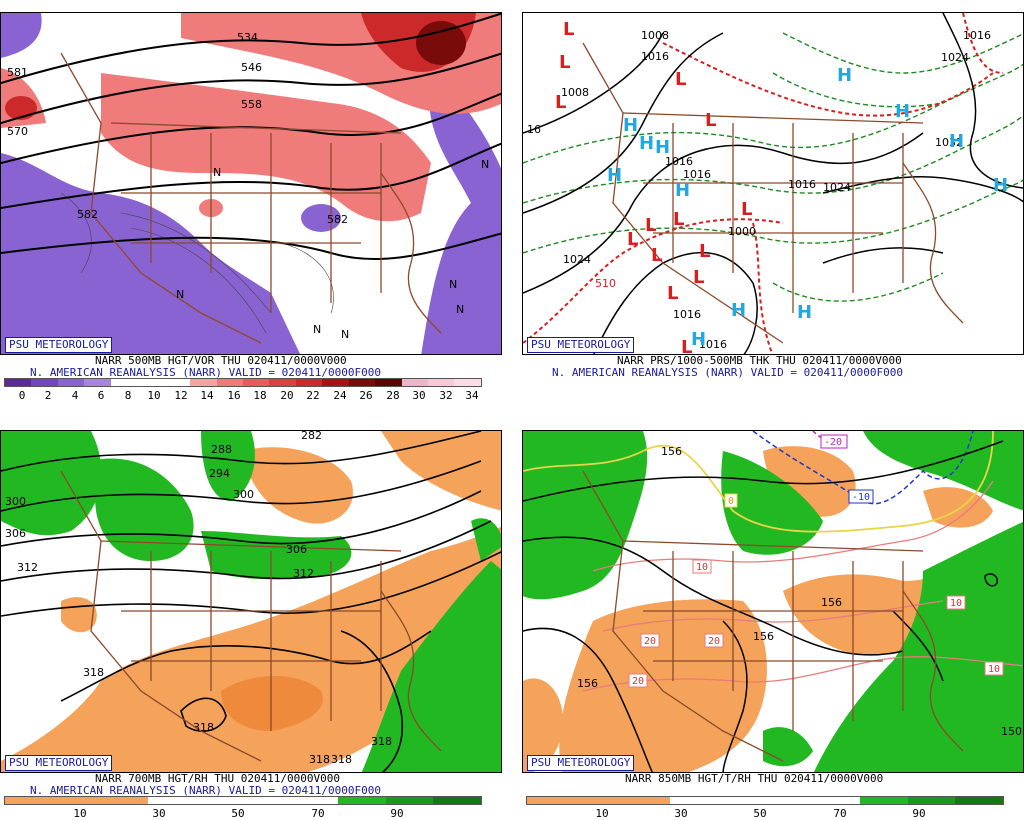 The height and width of the screenshot is (820, 1024). What do you see at coordinates (311, 436) in the screenshot?
I see `contour-label: 282` at bounding box center [311, 436].